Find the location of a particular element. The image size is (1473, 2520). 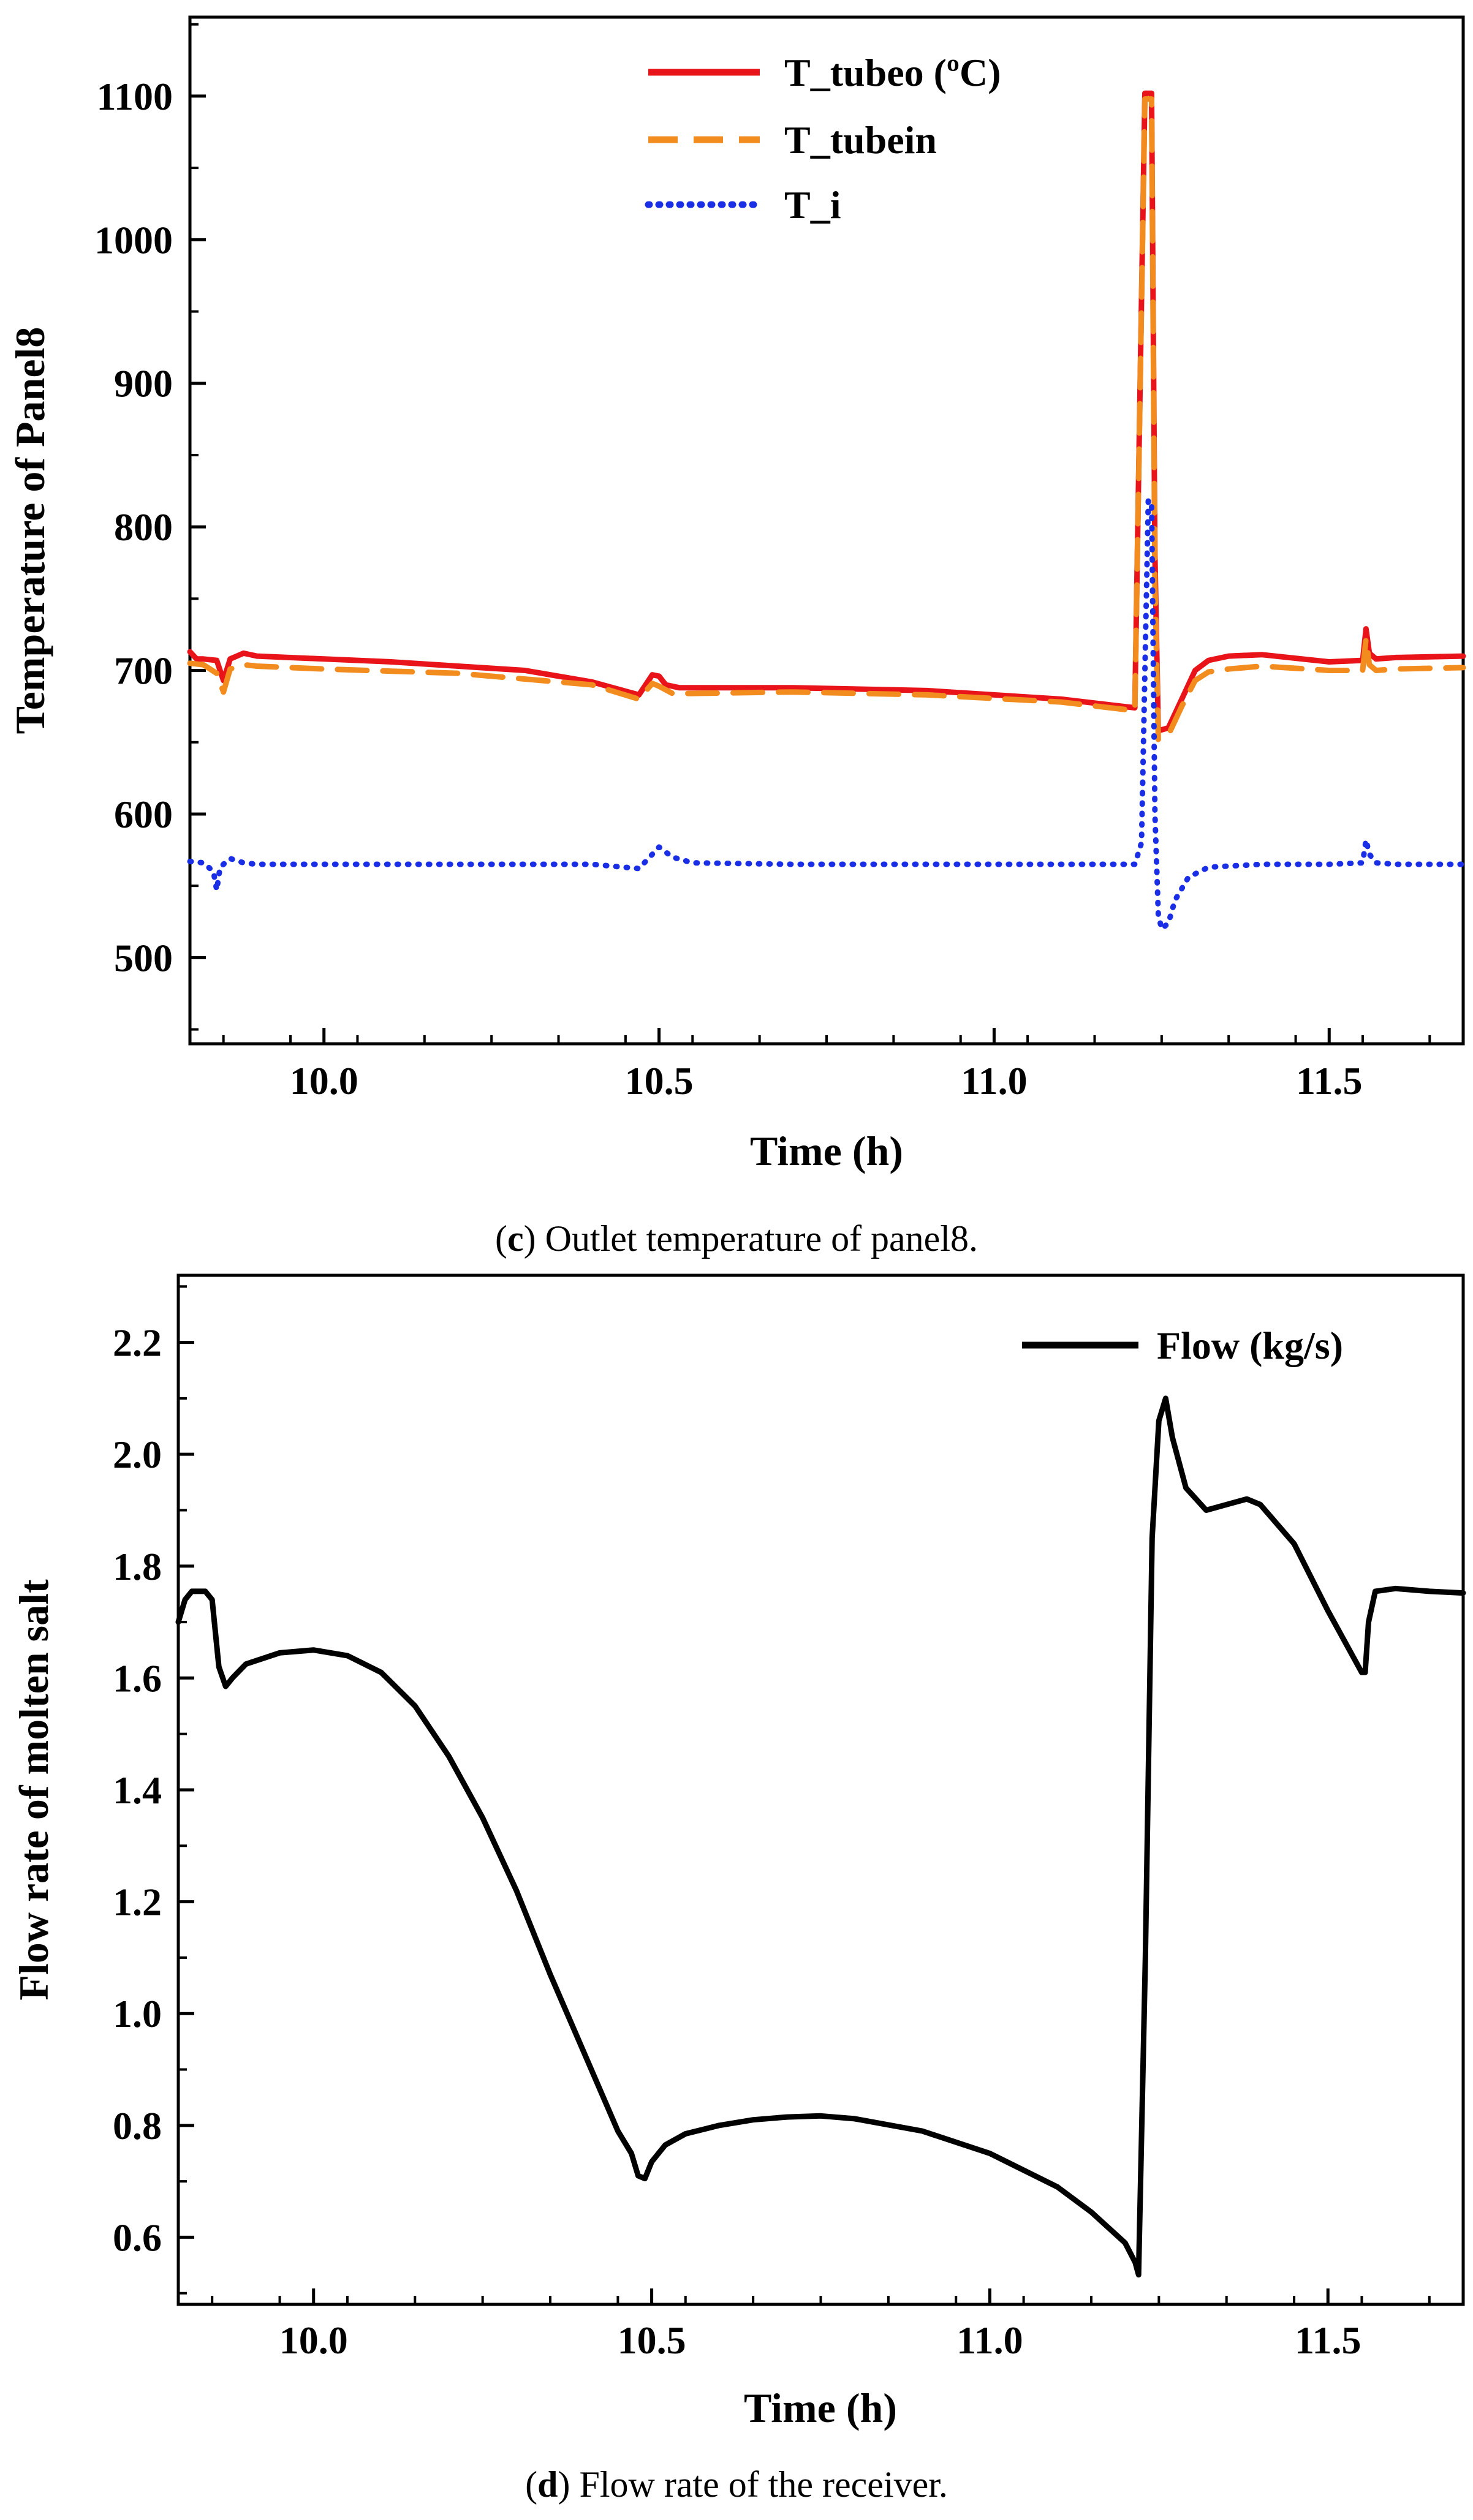

legend-label-t-tubein: T_tubein is located at coordinates (860, 140).